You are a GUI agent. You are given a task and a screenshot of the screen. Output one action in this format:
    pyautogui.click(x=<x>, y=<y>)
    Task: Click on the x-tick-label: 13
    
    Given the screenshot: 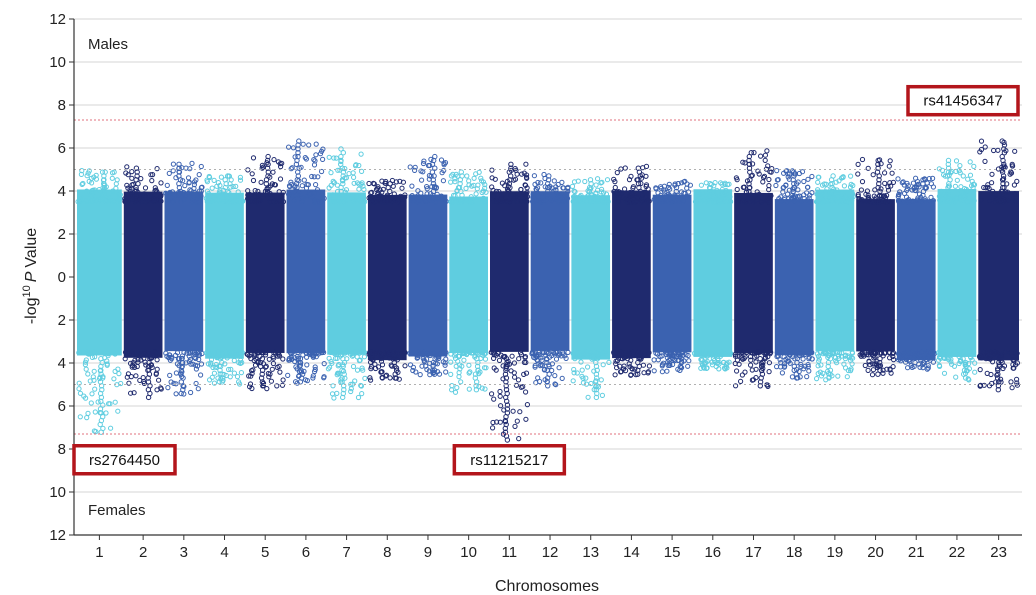 What is the action you would take?
    pyautogui.click(x=590, y=552)
    